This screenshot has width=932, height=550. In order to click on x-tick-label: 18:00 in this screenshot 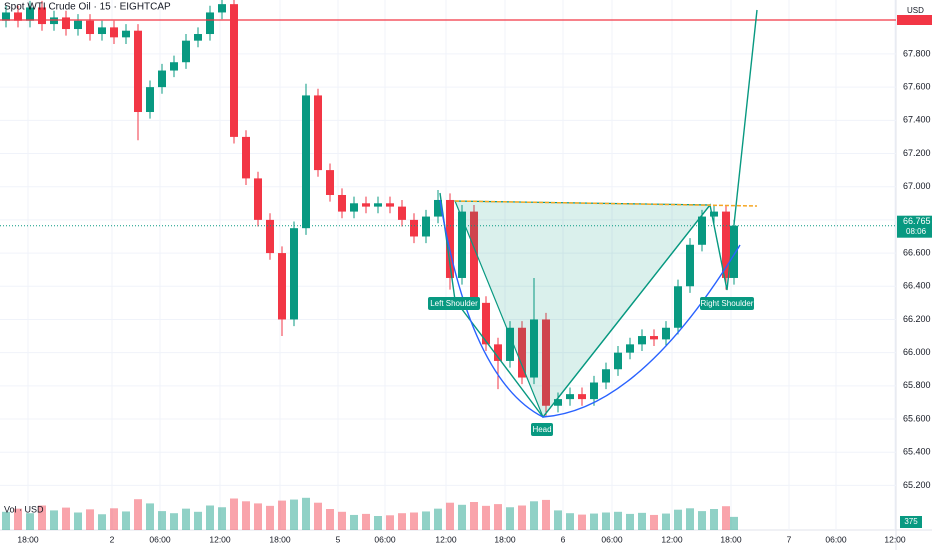, I will do `click(731, 539)`.